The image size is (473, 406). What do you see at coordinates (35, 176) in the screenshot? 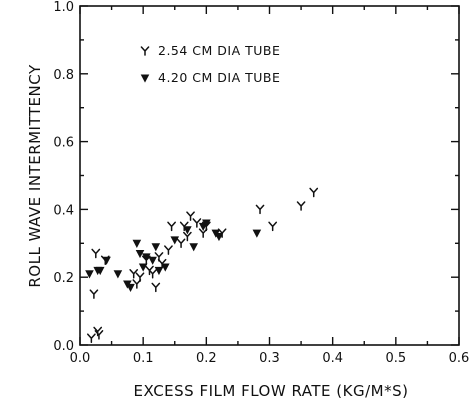
I see `y-axis-title: ROLL WAVE INTERMITTENCY` at bounding box center [35, 176].